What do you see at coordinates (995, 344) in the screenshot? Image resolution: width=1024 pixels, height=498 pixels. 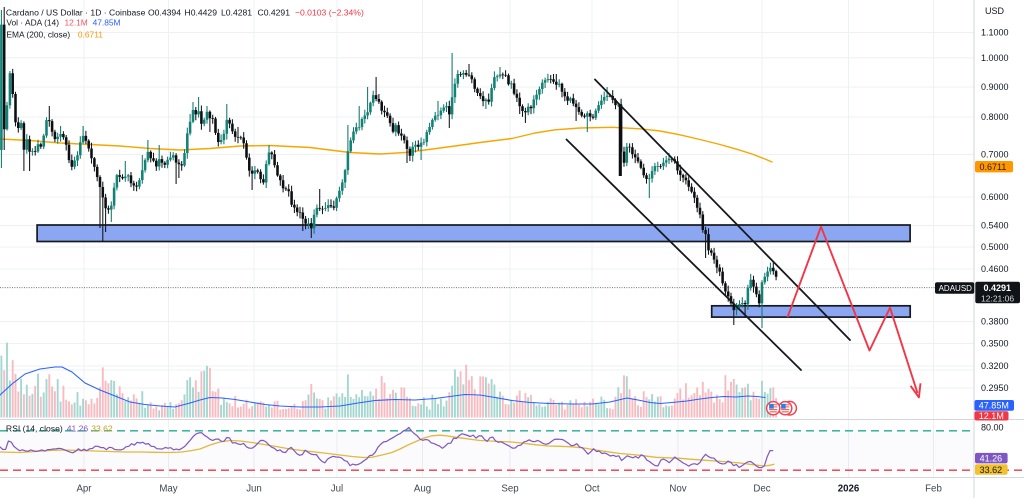 I see `svg-text: 0.3500` at bounding box center [995, 344].